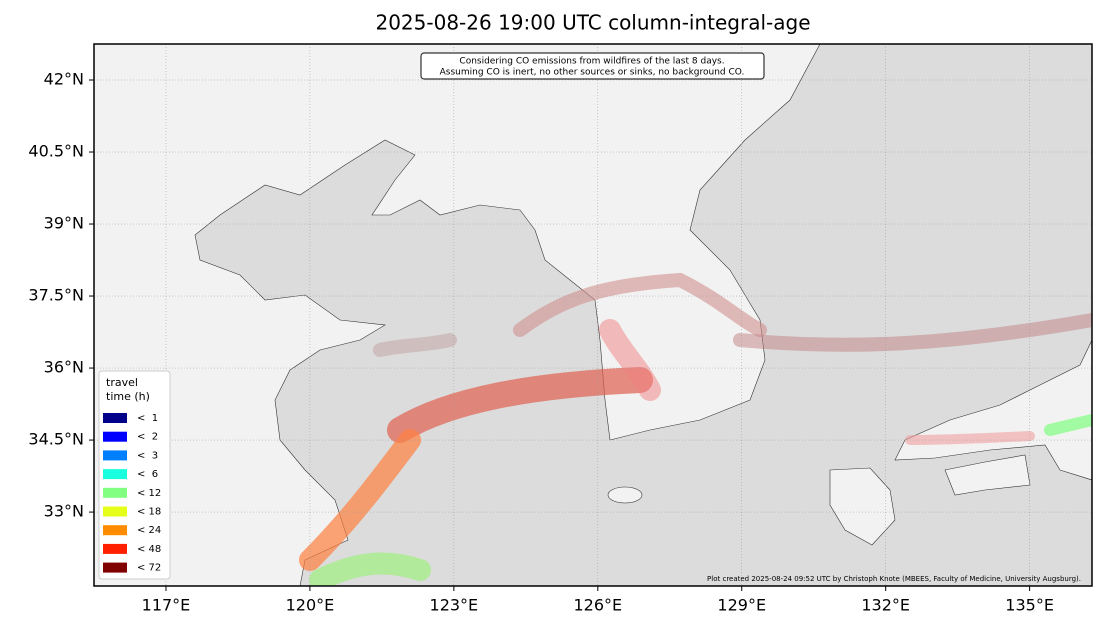  What do you see at coordinates (149, 530) in the screenshot?
I see `legend-label: < 24` at bounding box center [149, 530].